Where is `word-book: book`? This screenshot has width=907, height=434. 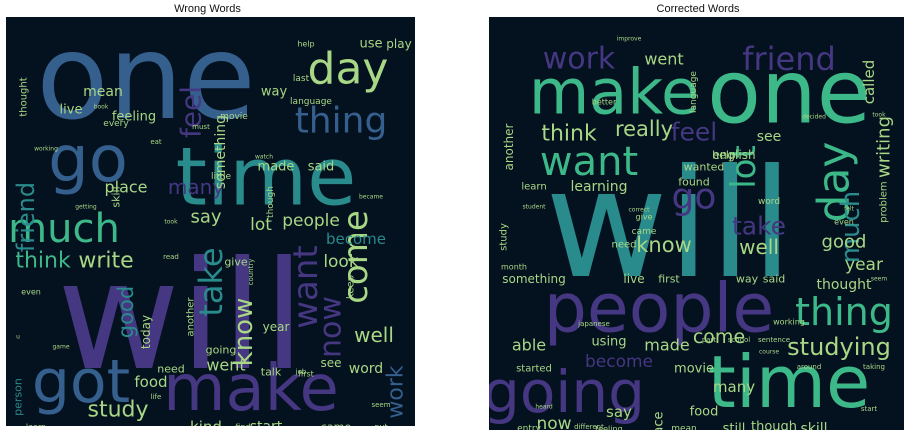
word-book: book is located at coordinates (101, 107).